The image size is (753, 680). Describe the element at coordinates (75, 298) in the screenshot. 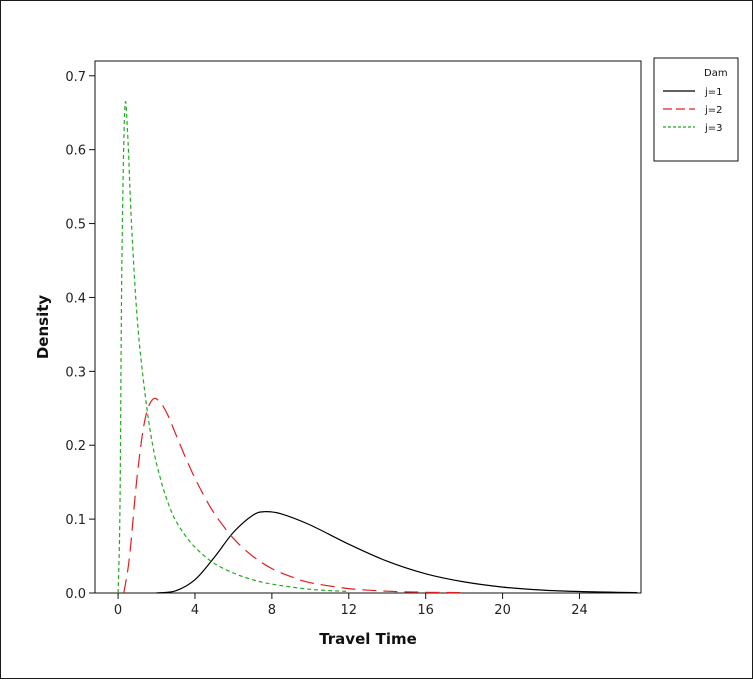

I see `y-tick-label: 0.4` at that location.